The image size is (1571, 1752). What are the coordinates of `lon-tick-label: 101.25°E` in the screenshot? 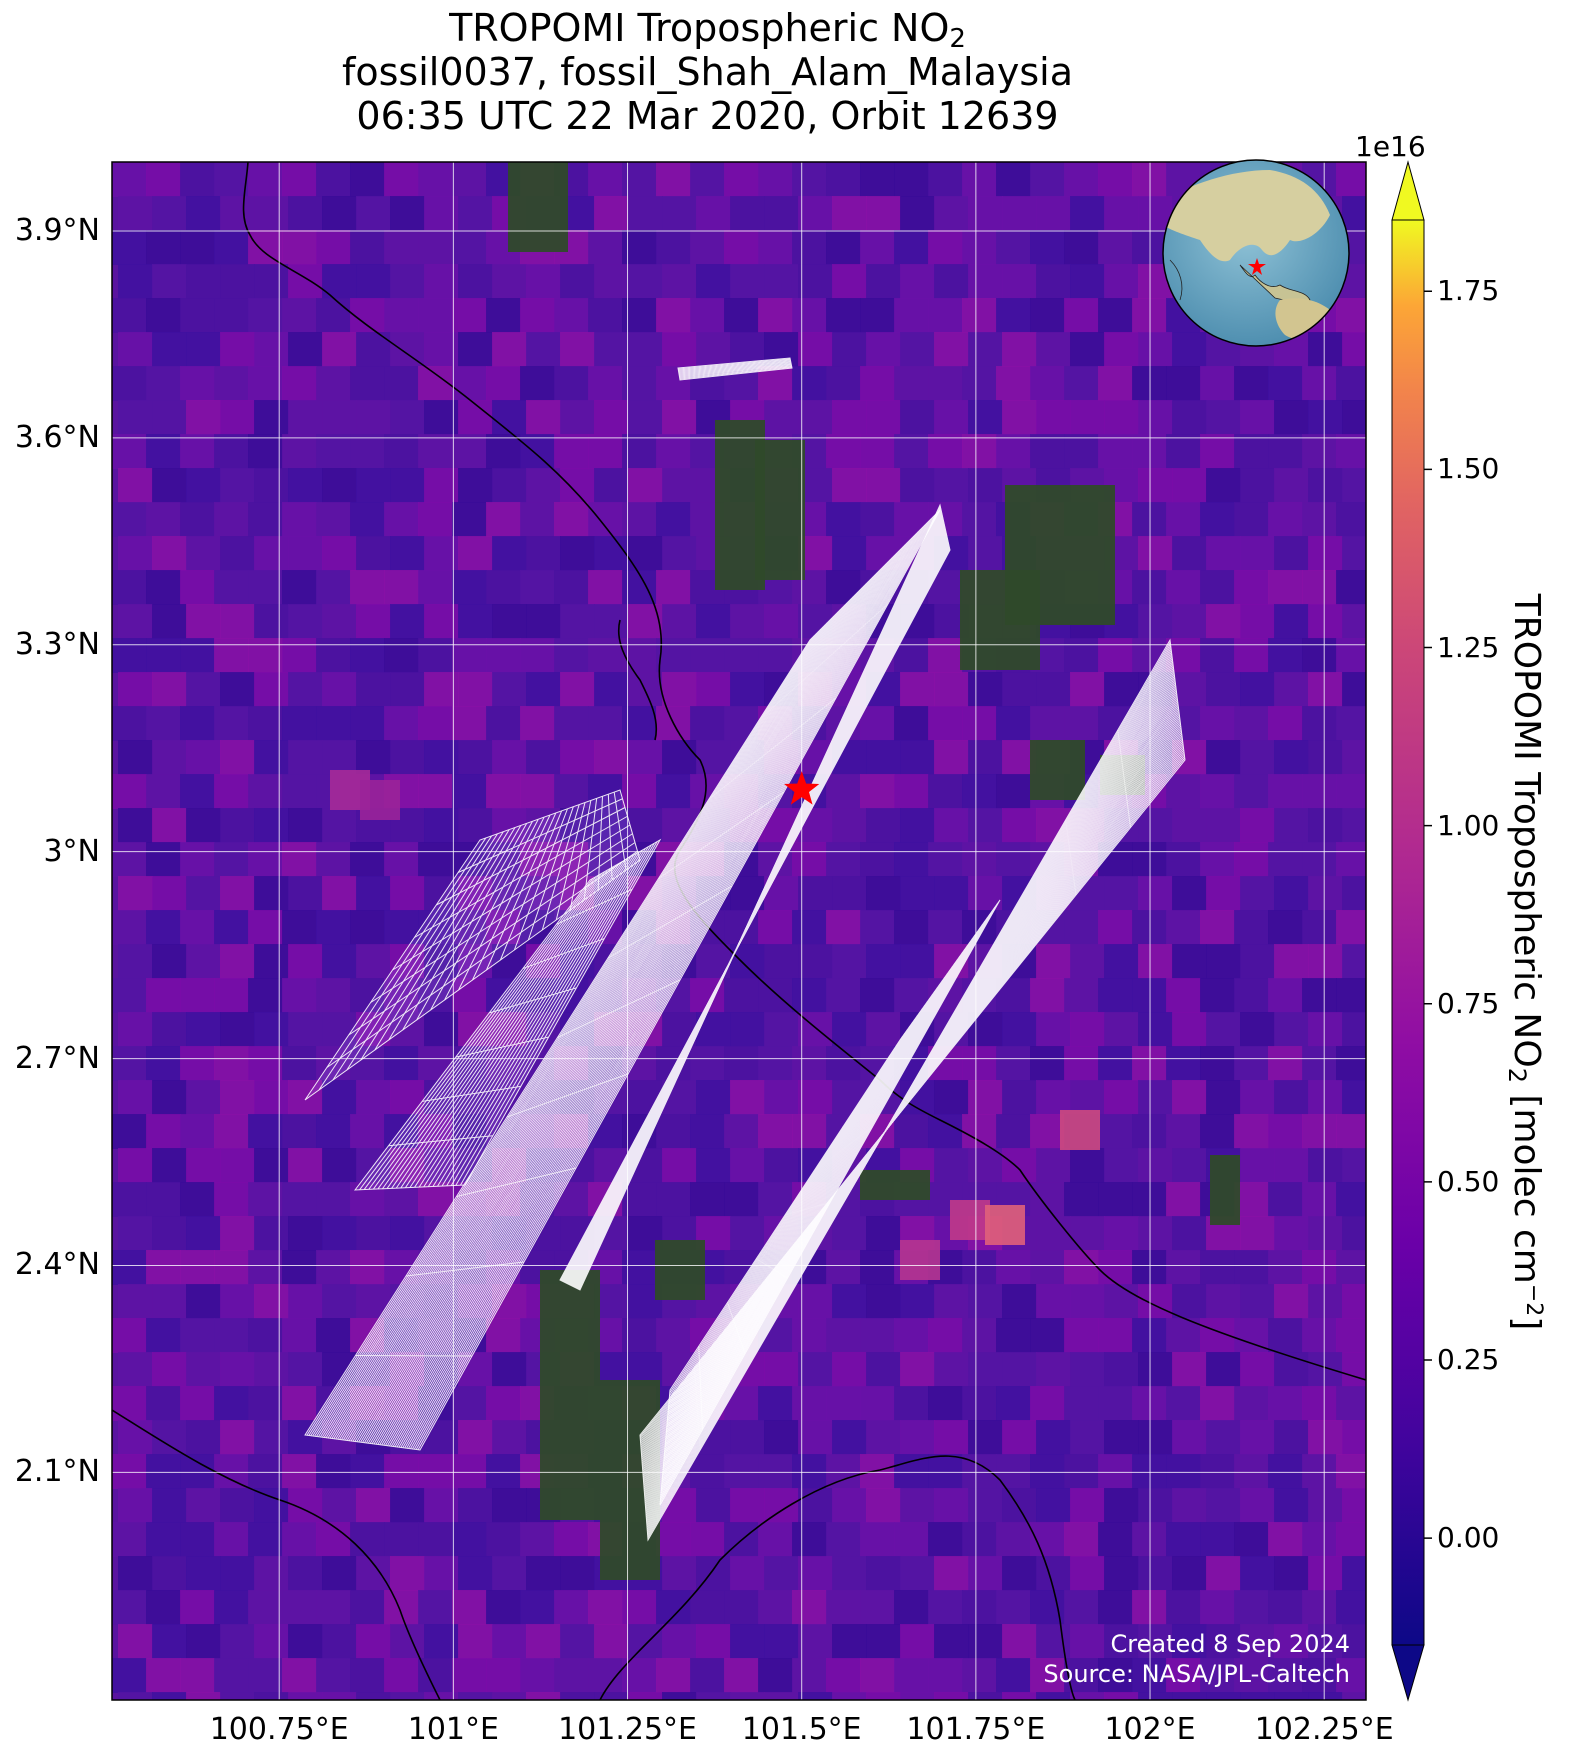 It's located at (627, 1729).